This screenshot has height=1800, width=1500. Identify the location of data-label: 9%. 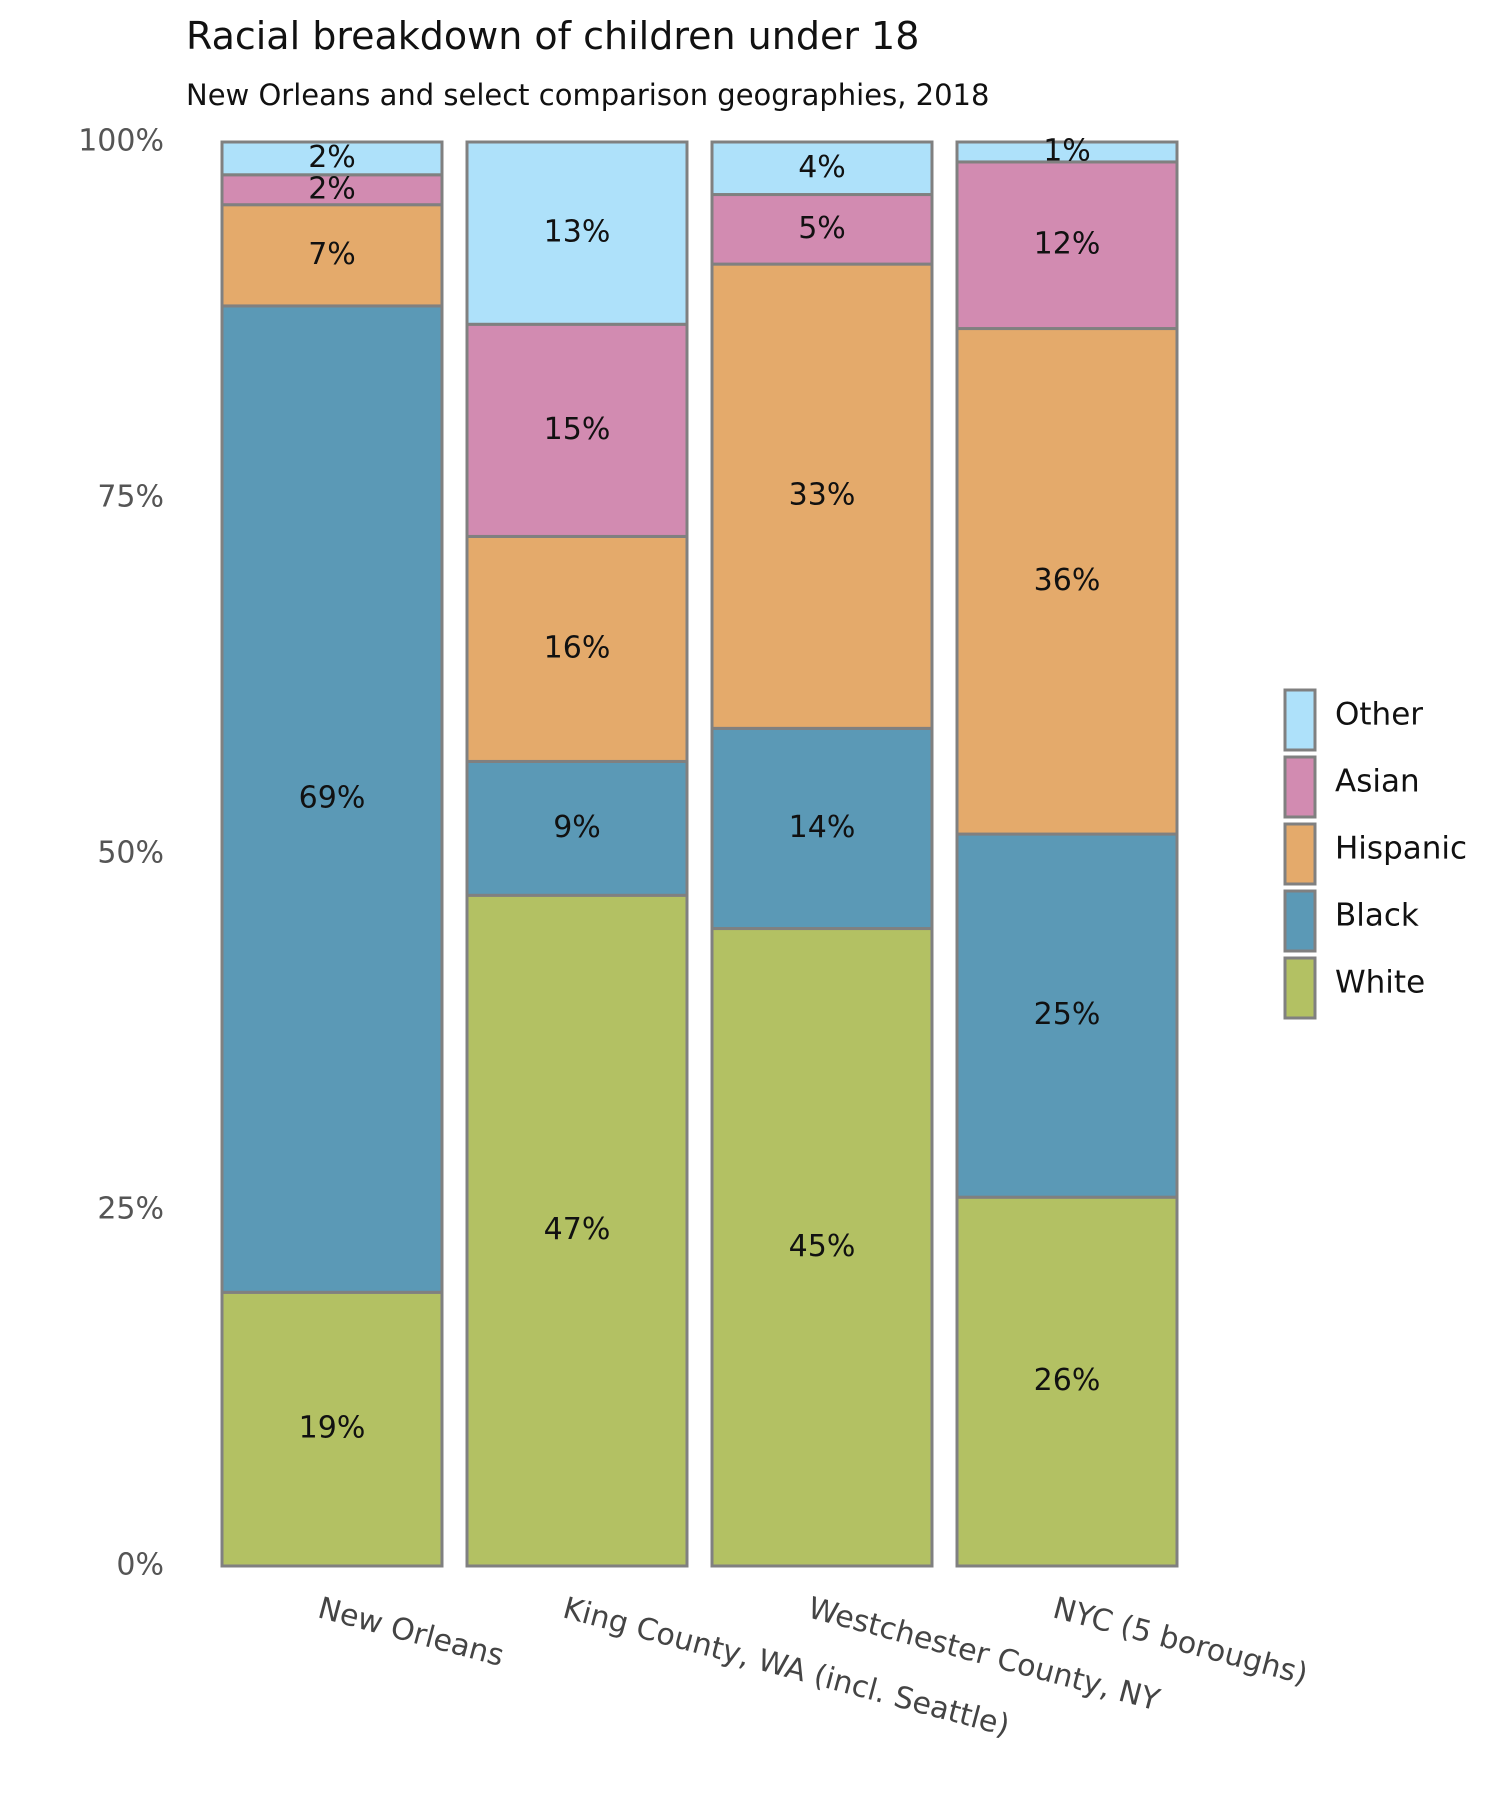
(577, 827).